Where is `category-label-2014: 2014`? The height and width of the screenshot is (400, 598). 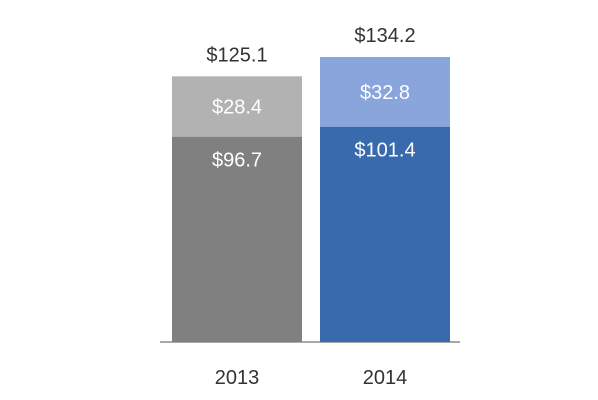
category-label-2014: 2014 is located at coordinates (385, 378).